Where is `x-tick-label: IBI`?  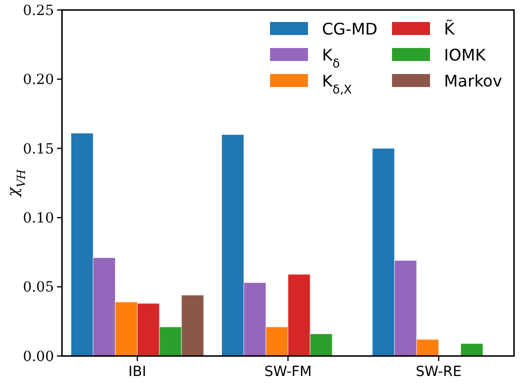 x-tick-label: IBI is located at coordinates (137, 372).